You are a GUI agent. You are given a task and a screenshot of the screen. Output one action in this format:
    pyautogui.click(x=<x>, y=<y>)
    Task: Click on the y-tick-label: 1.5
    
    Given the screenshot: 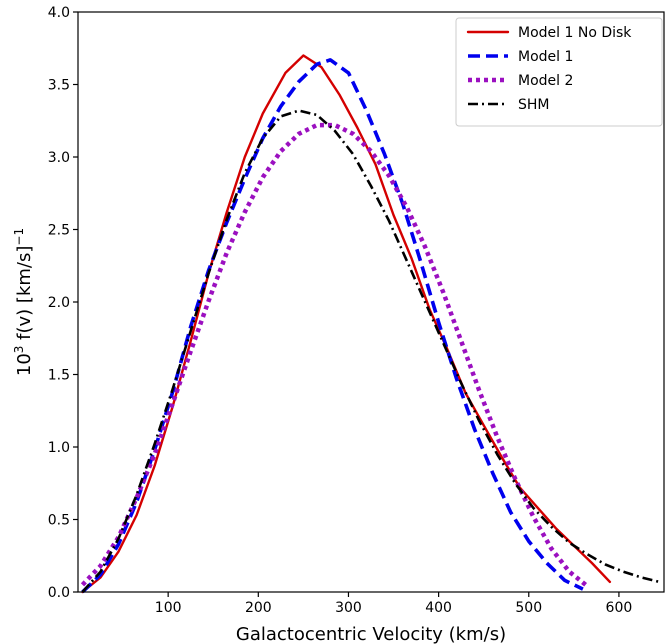 What is the action you would take?
    pyautogui.click(x=59, y=376)
    